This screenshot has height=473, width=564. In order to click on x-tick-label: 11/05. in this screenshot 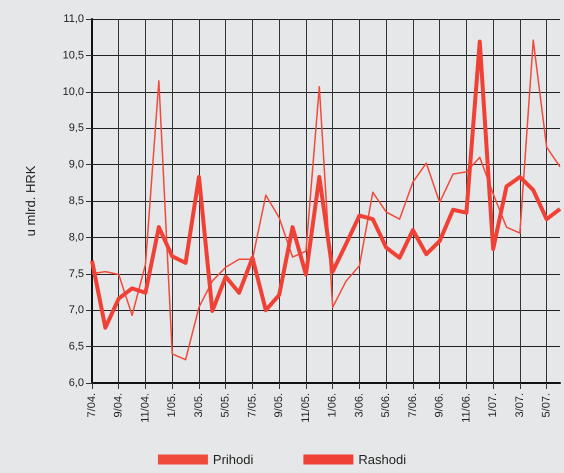, I will do `click(306, 408)`.